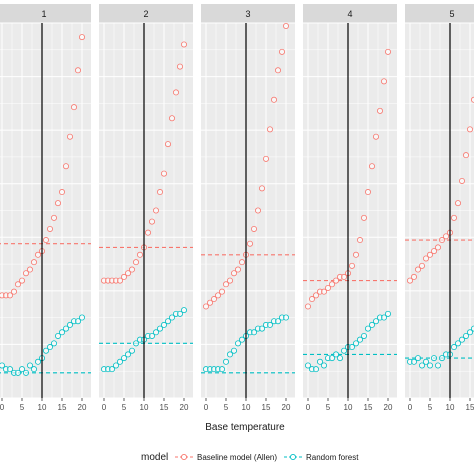  What do you see at coordinates (237, 457) in the screenshot?
I see `legend-label-baseline: Baseline model (Allen)` at bounding box center [237, 457].